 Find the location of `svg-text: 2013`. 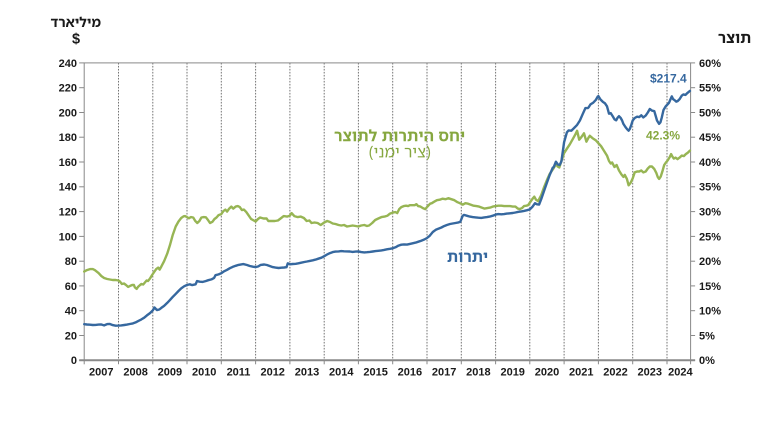

svg-text: 2013 is located at coordinates (307, 373).